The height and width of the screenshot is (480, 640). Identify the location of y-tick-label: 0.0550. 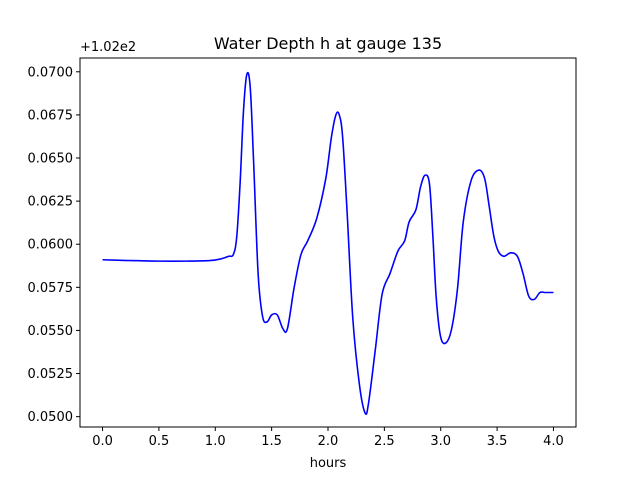
(51, 331).